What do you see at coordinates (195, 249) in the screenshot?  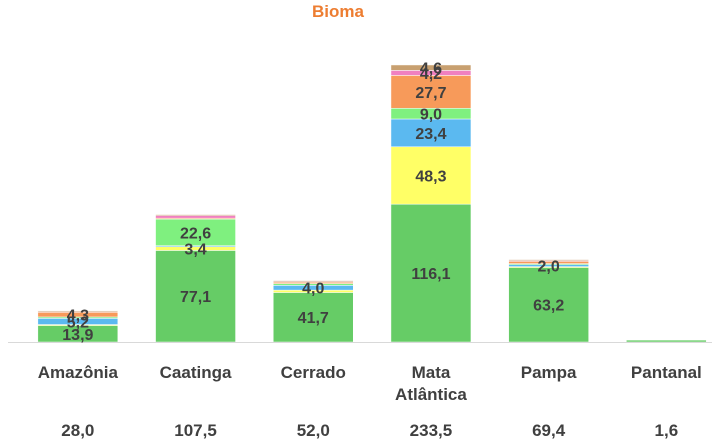 I see `segment-value-label: 3,4` at bounding box center [195, 249].